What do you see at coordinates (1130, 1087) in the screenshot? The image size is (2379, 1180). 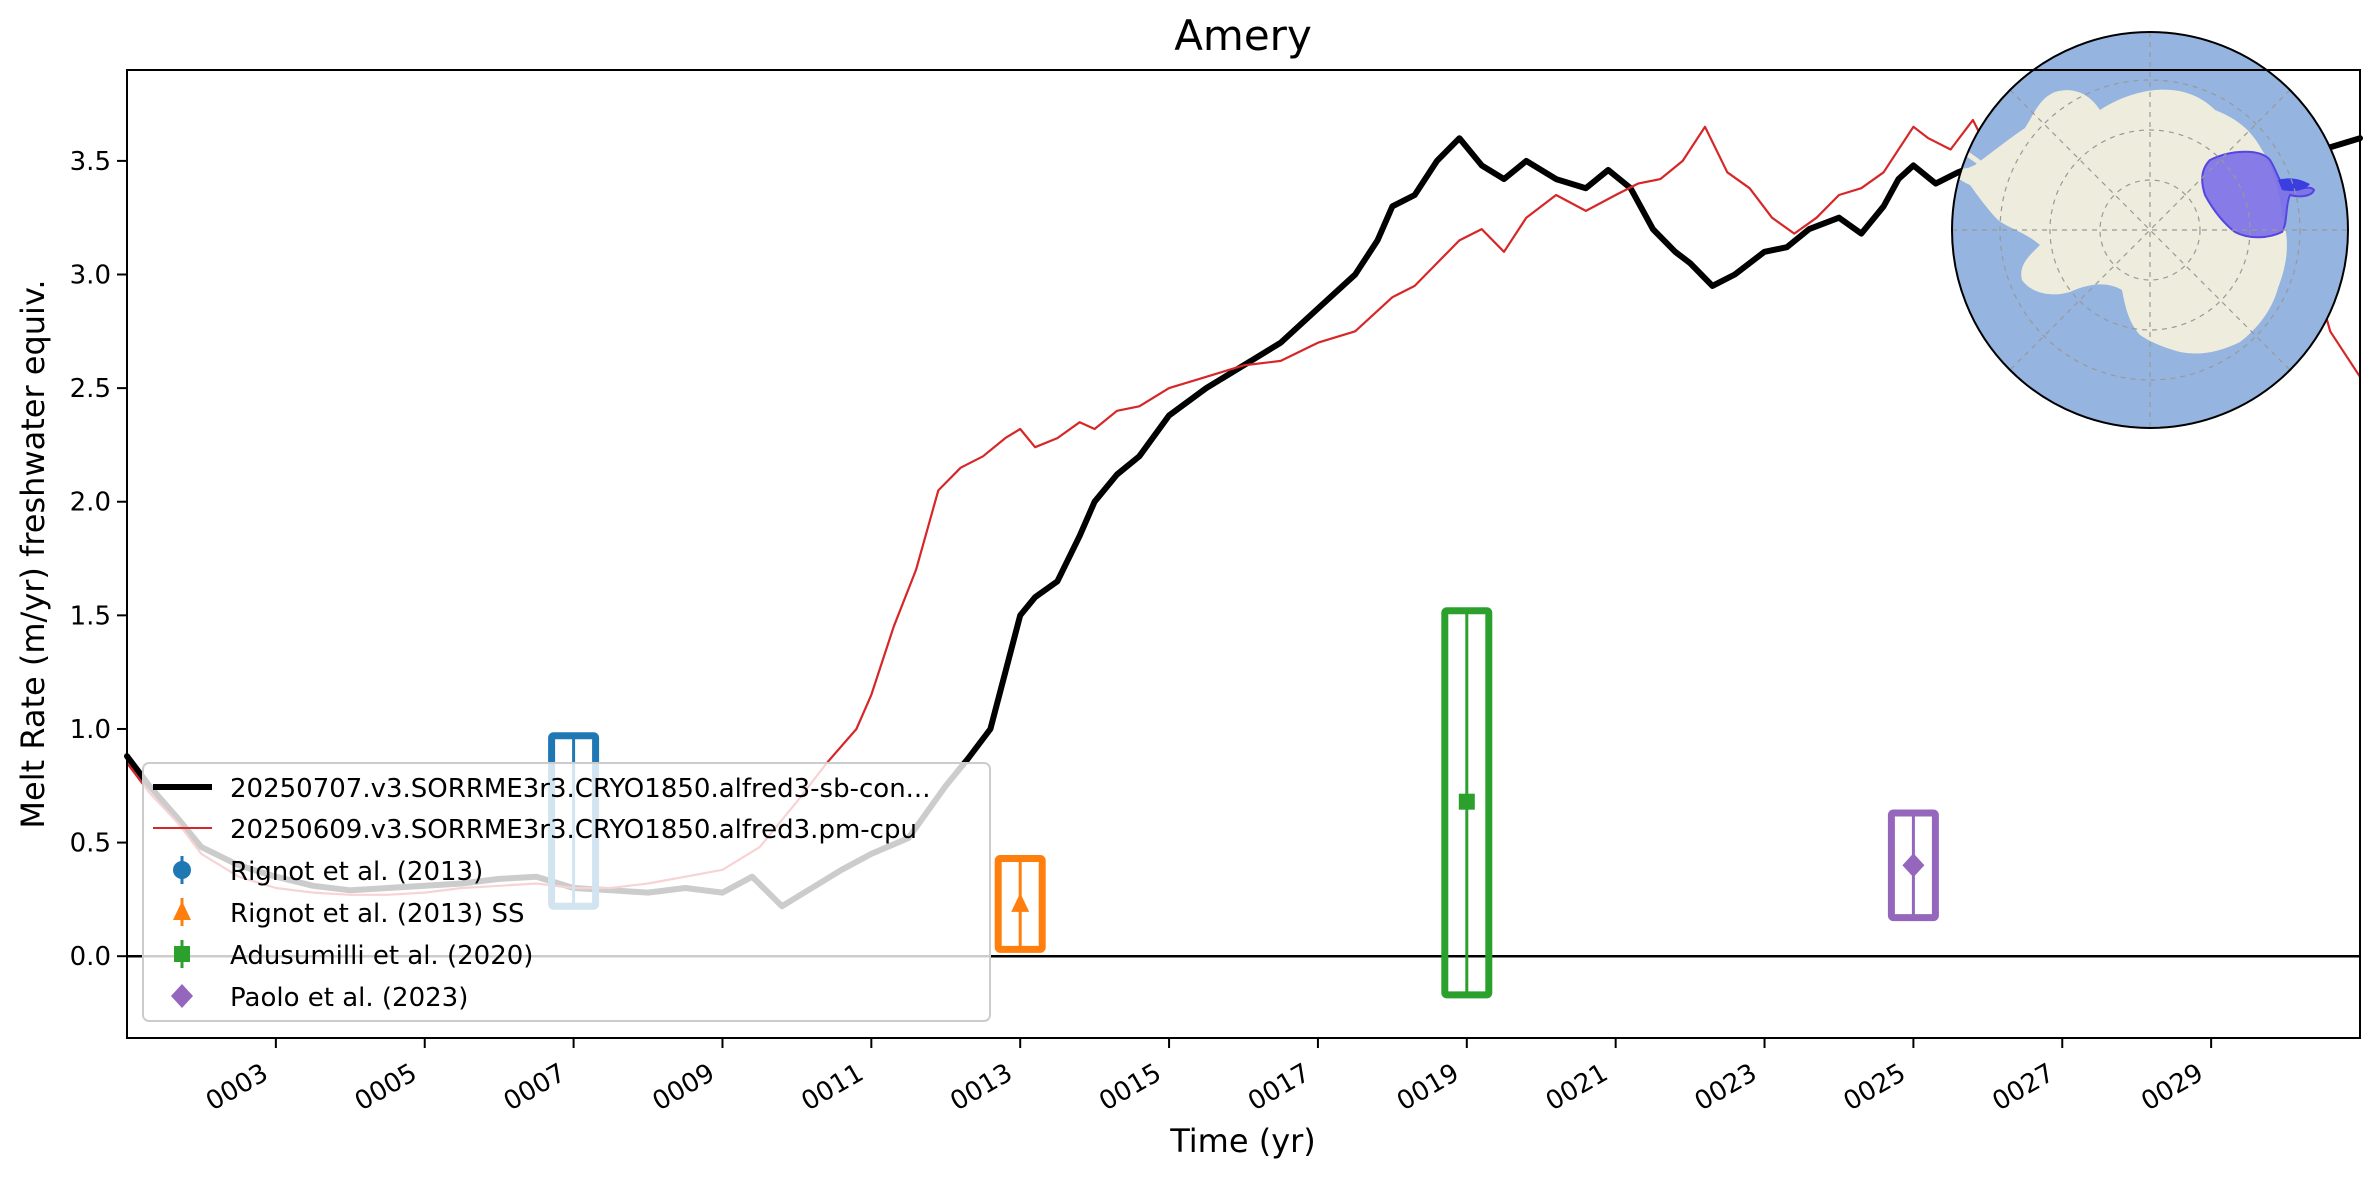 I see `x-tick-label-6: 0015` at bounding box center [1130, 1087].